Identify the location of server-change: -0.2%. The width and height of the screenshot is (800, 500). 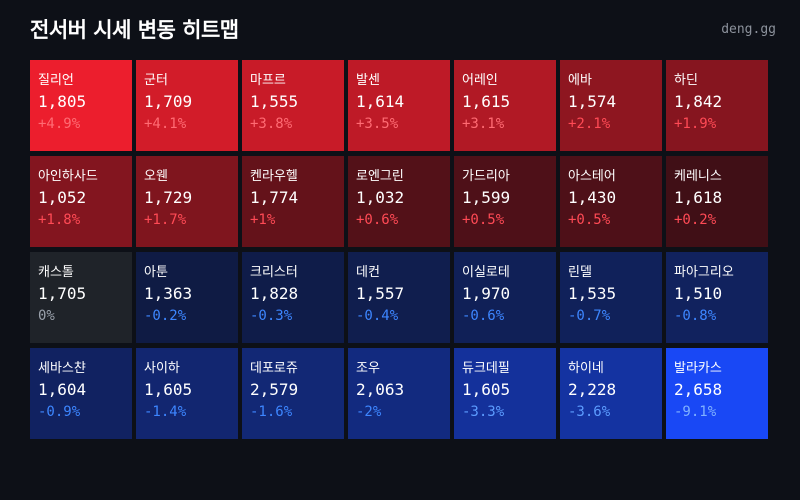
(165, 316).